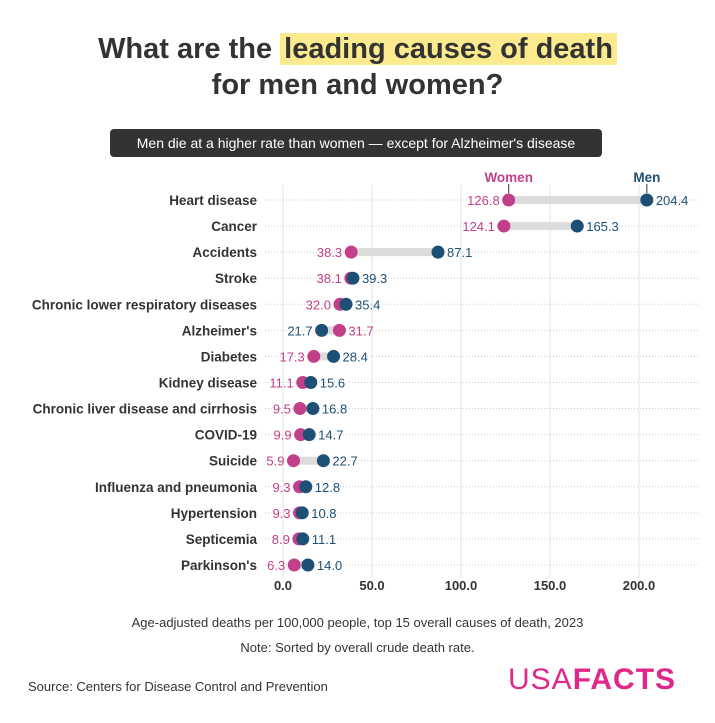 The height and width of the screenshot is (723, 715). Describe the element at coordinates (276, 565) in the screenshot. I see `value-label: 6.3` at that location.